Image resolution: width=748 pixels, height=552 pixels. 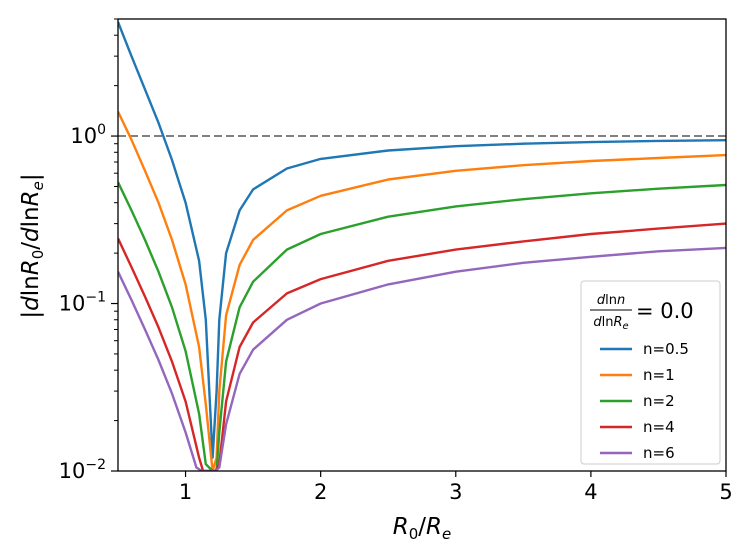 I want to click on x-tick-label: 5, so click(x=725, y=492).